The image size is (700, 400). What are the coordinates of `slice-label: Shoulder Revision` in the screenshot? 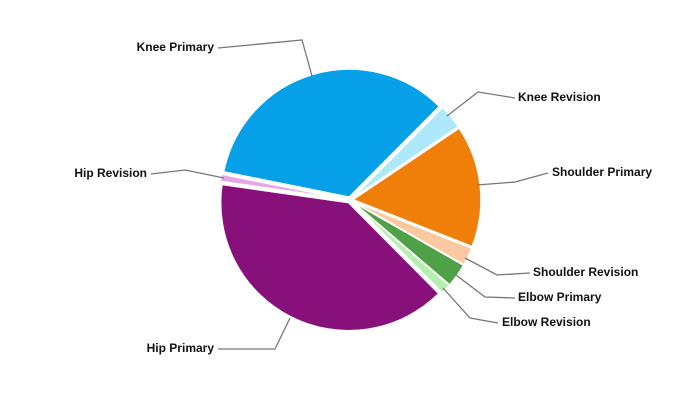 It's located at (585, 272).